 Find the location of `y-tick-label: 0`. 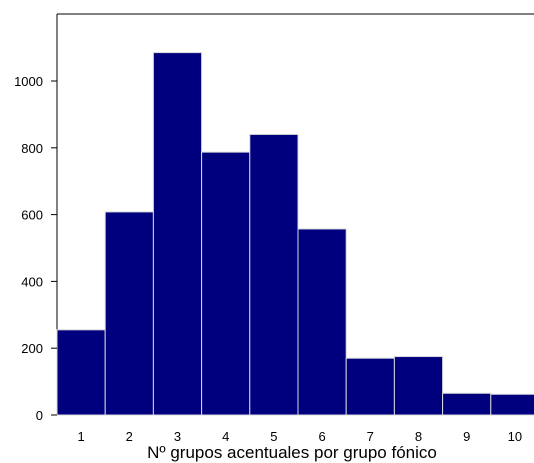

y-tick-label: 0 is located at coordinates (39, 415).